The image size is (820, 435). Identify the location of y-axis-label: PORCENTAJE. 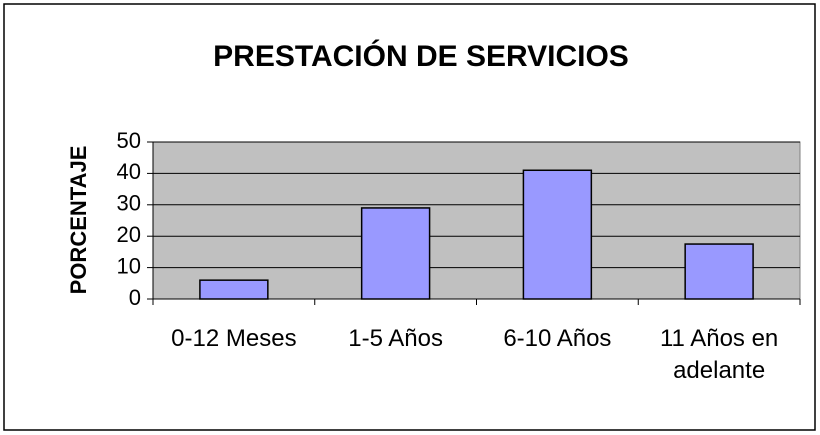
(78, 220).